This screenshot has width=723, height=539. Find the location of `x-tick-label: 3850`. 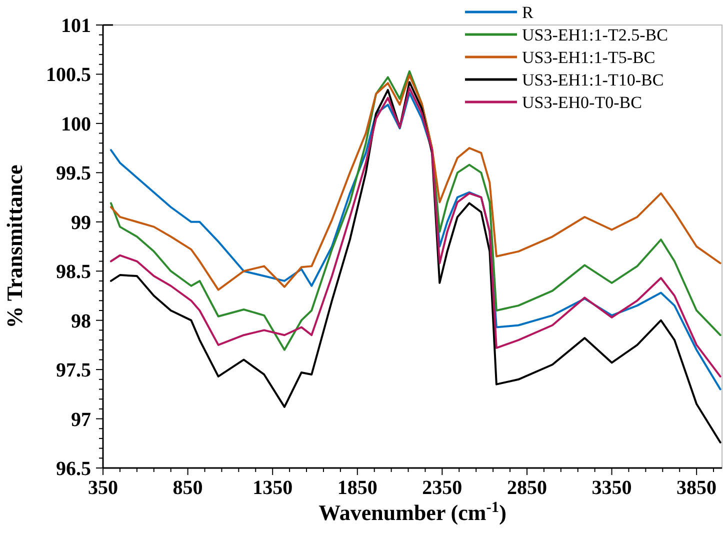

x-tick-label: 3850 is located at coordinates (696, 488).